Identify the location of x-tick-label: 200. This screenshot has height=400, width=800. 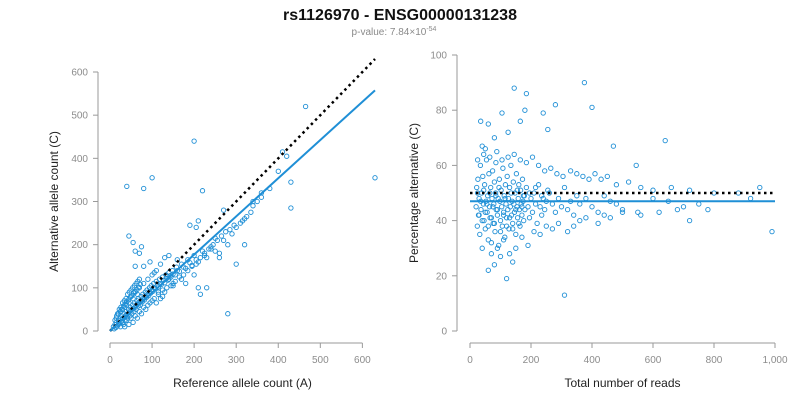
(531, 360).